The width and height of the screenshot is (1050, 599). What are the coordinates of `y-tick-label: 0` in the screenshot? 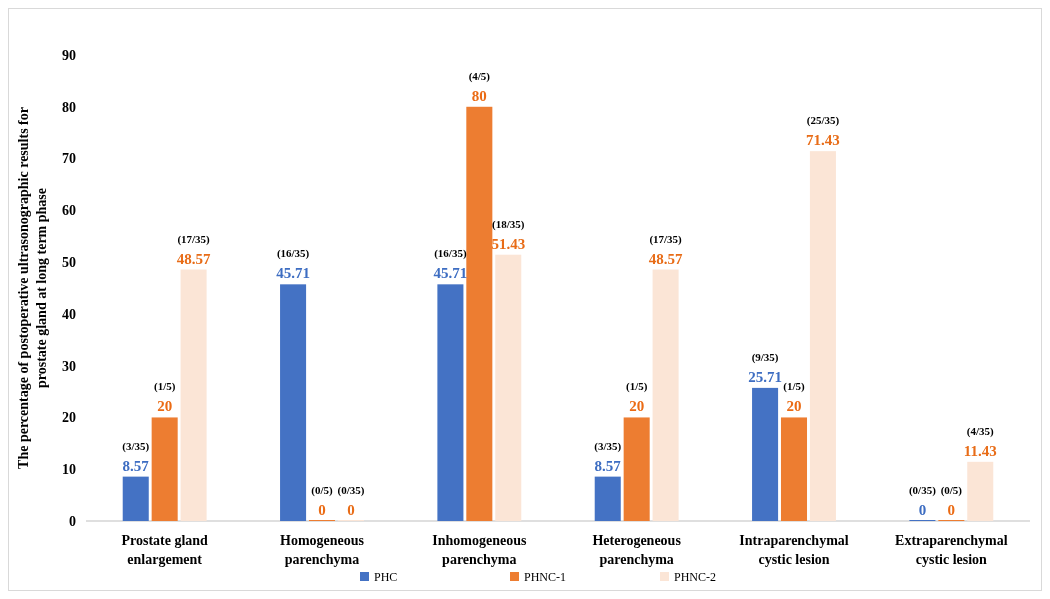 It's located at (72, 521).